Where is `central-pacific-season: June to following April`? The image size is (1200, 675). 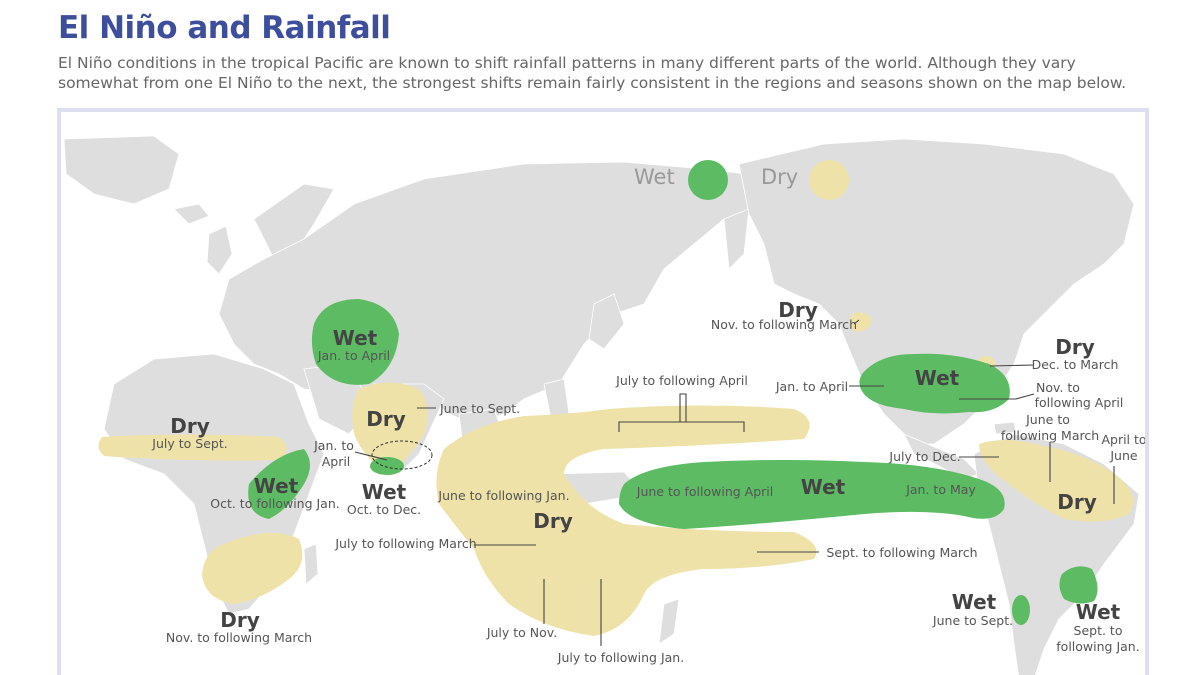 central-pacific-season: June to following April is located at coordinates (704, 491).